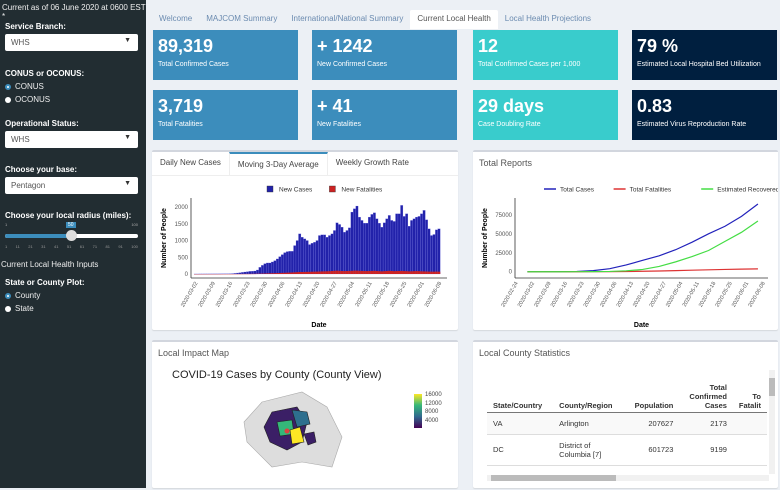 The image size is (780, 490). I want to click on tab-welcome: Welcome, so click(175, 19).